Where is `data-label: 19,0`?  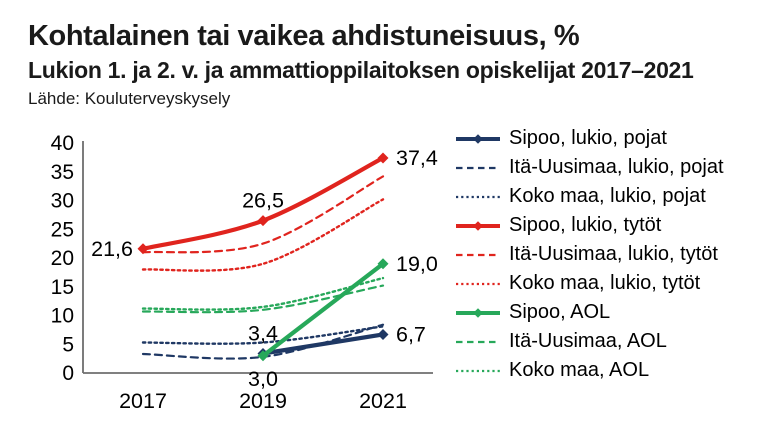 data-label: 19,0 is located at coordinates (417, 264).